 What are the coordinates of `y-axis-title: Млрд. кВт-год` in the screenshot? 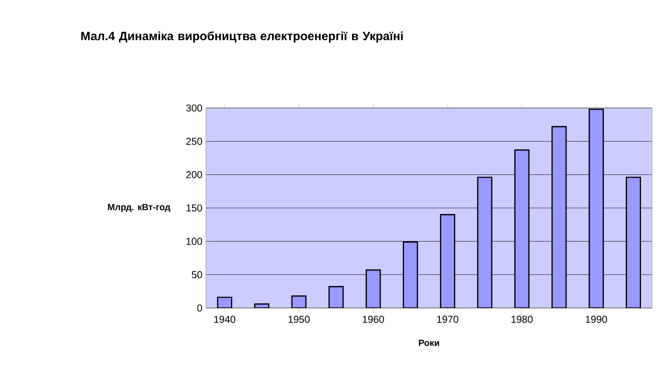 It's located at (139, 208).